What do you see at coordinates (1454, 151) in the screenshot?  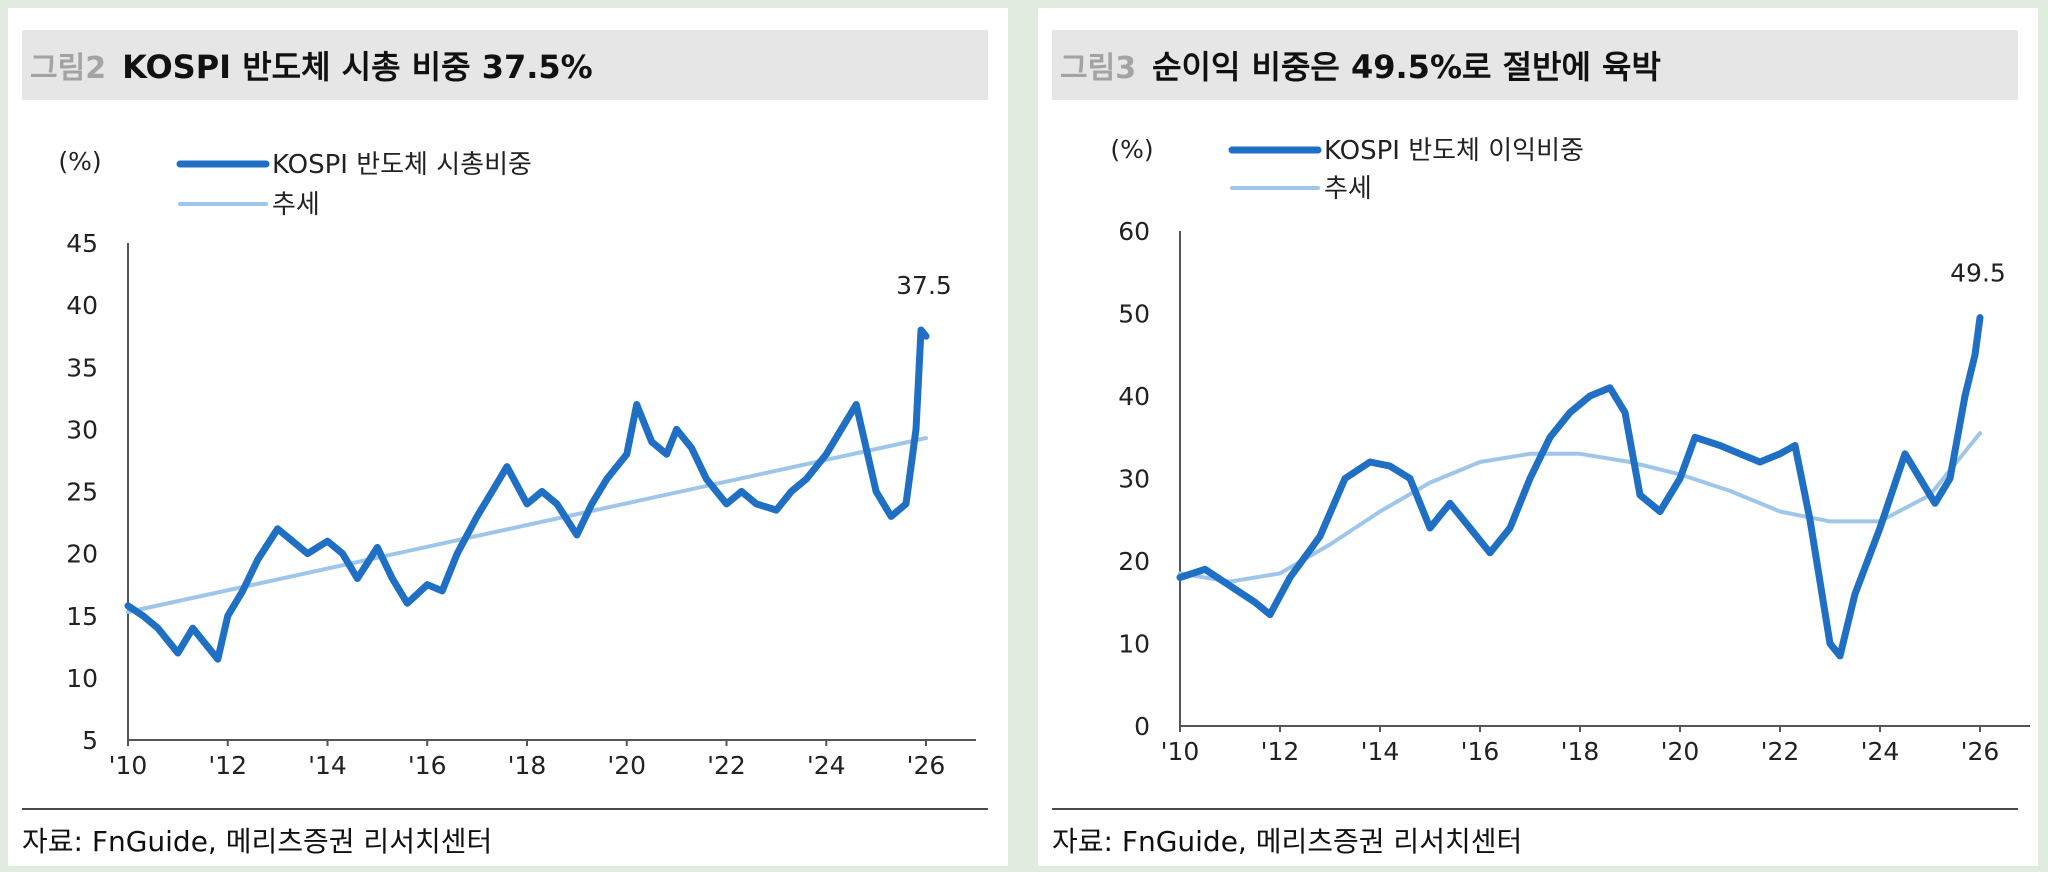 I see `legend-label: KOSPI 반도체 이익비중` at bounding box center [1454, 151].